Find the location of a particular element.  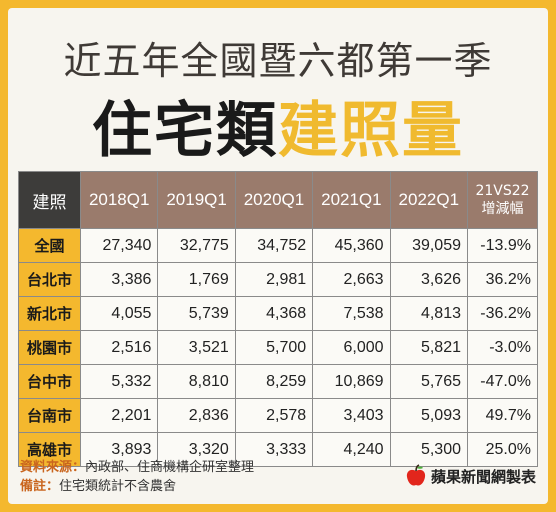

region-cell: 台南市 is located at coordinates (49, 415).